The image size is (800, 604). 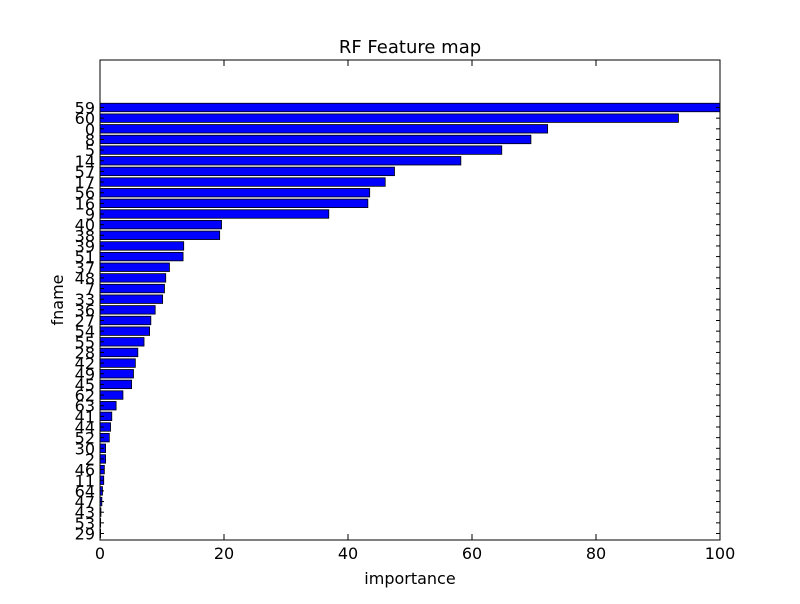 What do you see at coordinates (409, 578) in the screenshot?
I see `x-axis-label: importance` at bounding box center [409, 578].